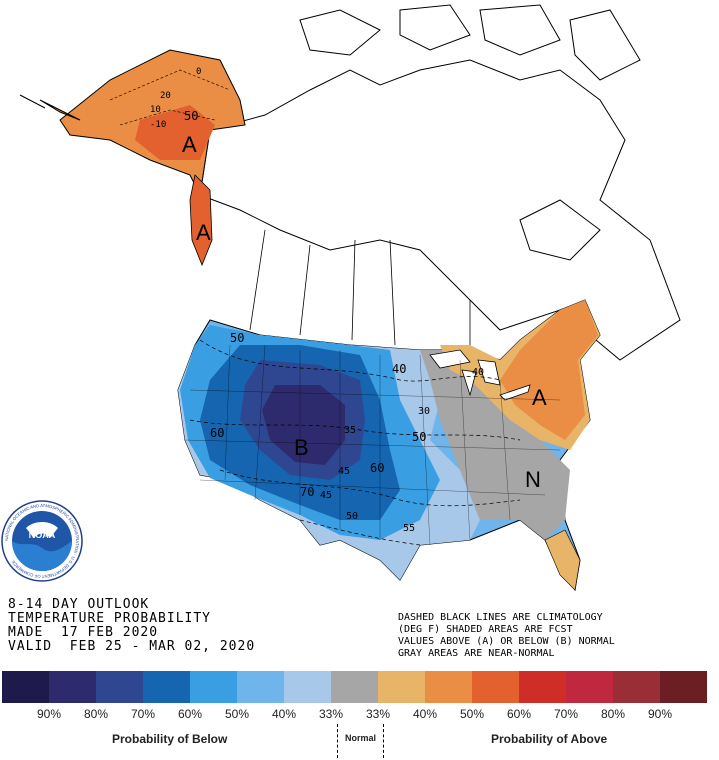 The width and height of the screenshot is (719, 760). What do you see at coordinates (539, 397) in the screenshot?
I see `east-above-letter: A` at bounding box center [539, 397].